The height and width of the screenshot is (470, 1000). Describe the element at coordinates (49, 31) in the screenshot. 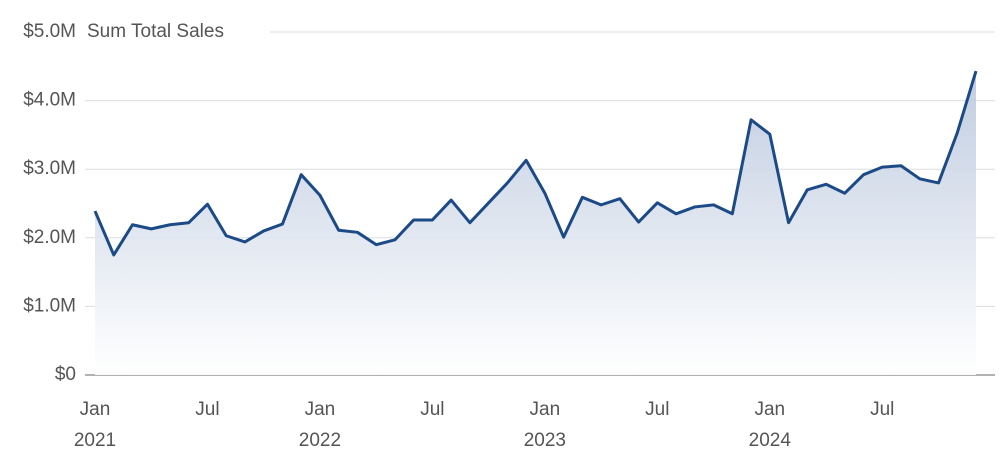

I see `y-tick-label: $5.0M` at that location.